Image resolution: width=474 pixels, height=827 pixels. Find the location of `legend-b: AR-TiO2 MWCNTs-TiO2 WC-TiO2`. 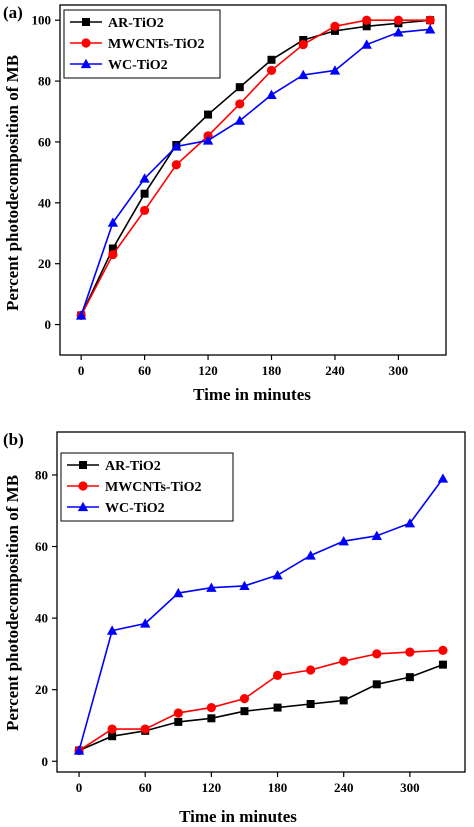

legend-b: AR-TiO2 MWCNTs-TiO2 WC-TiO2 is located at coordinates (147, 487).